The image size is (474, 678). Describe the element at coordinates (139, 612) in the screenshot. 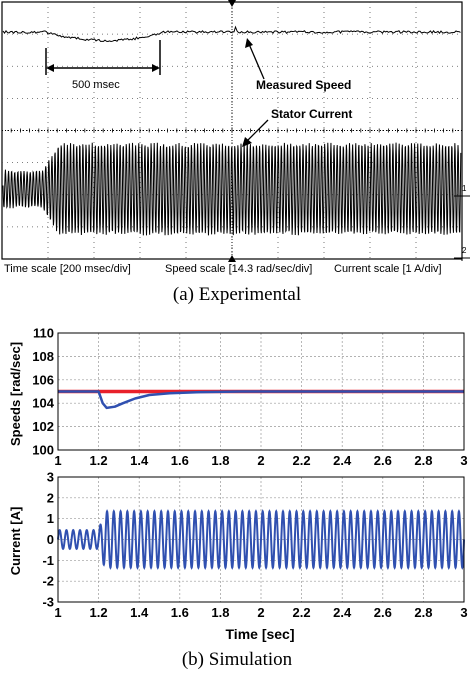

I see `current-x-tick-label: 1.4` at that location.